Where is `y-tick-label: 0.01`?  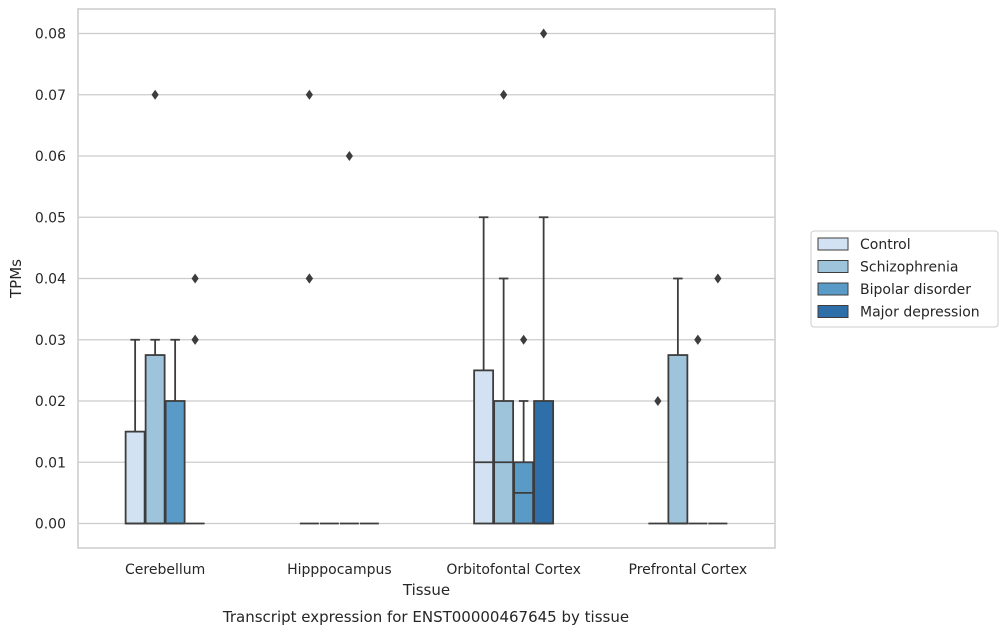 y-tick-label: 0.01 is located at coordinates (50, 463).